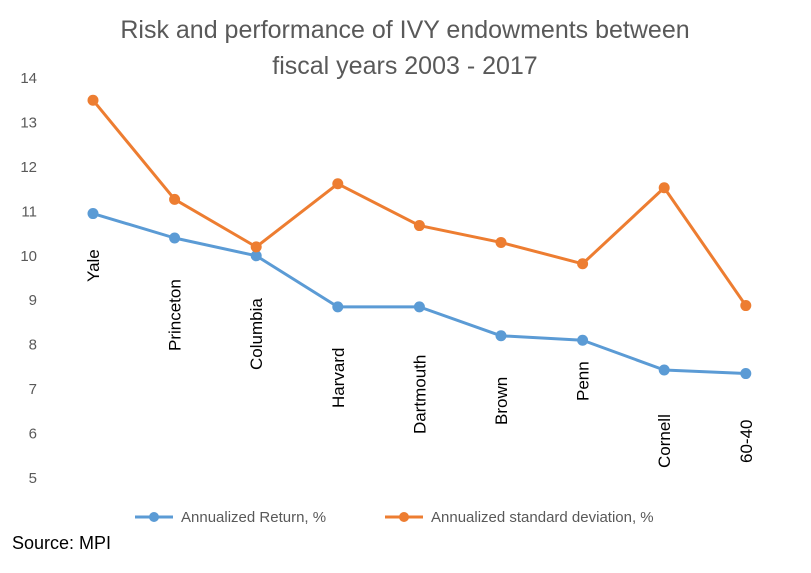 The height and width of the screenshot is (573, 811). I want to click on category-label: Columbia, so click(256, 334).